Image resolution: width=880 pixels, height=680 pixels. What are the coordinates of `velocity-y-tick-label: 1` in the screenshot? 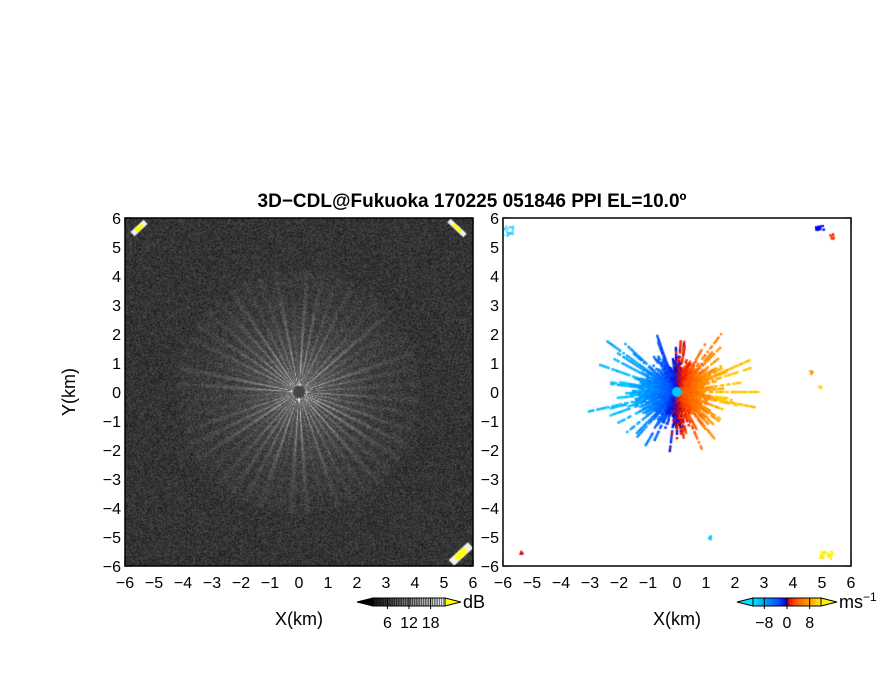 It's located at (494, 364).